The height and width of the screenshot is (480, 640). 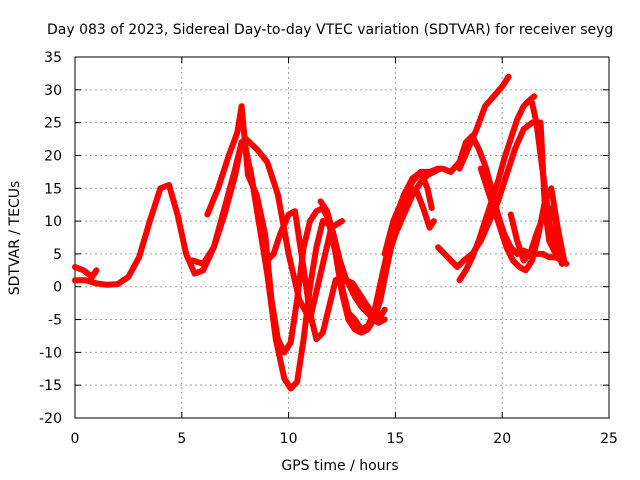 What do you see at coordinates (53, 189) in the screenshot?
I see `y-tick-label: 15` at bounding box center [53, 189].